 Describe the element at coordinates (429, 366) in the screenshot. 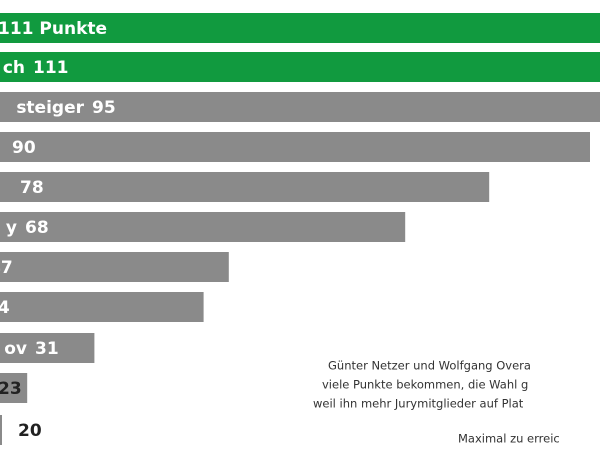

I see `note-line: Günter Netzer und Wolfgang Overa` at that location.